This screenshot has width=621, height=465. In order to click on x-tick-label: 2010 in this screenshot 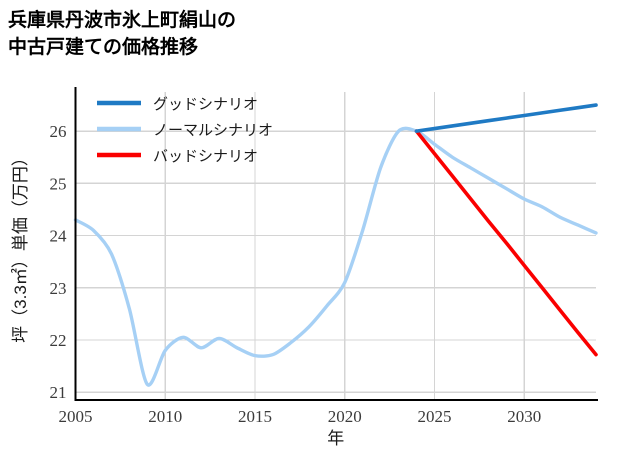, I will do `click(165, 416)`.